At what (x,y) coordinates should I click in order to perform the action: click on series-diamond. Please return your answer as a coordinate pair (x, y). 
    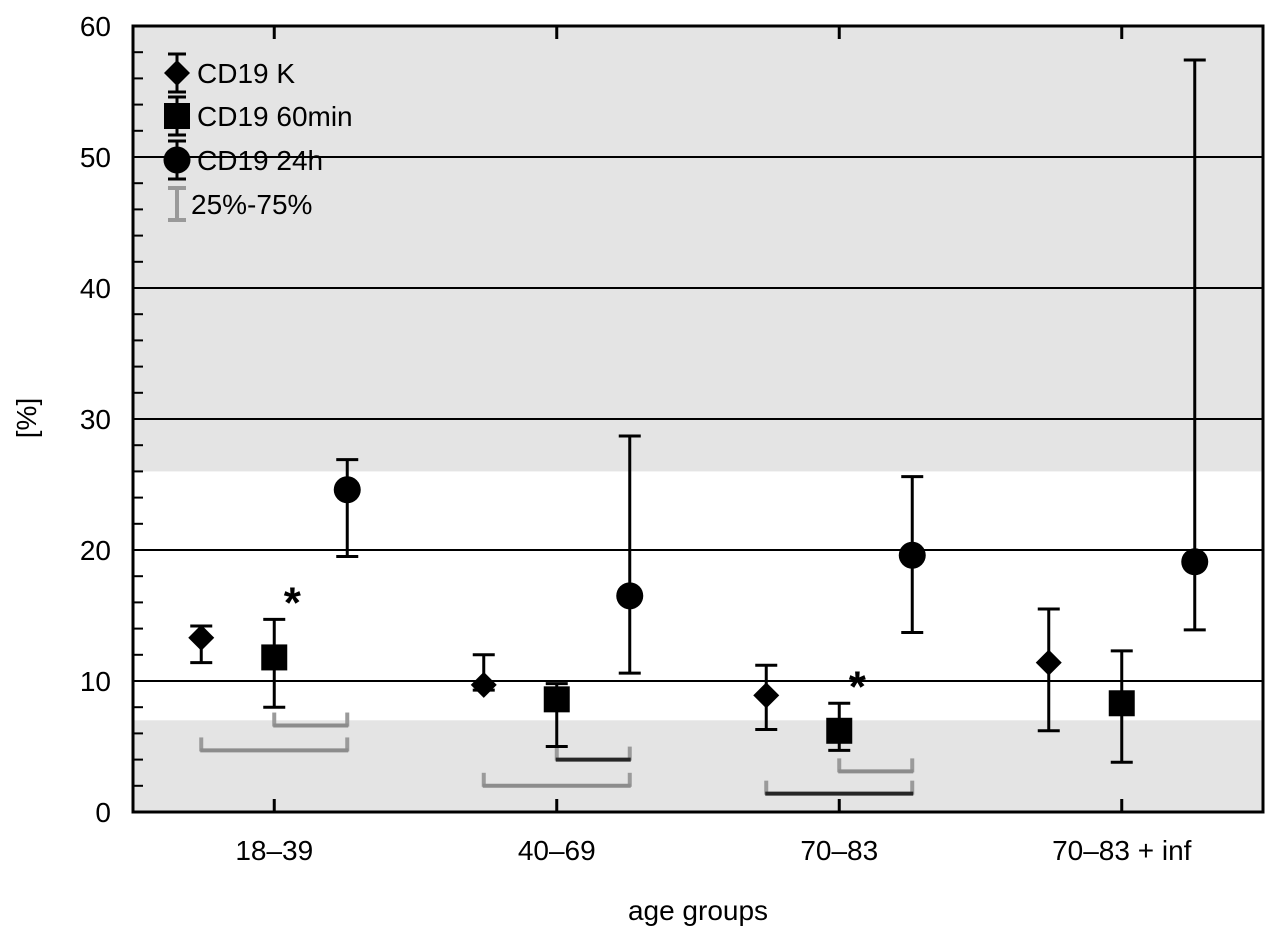
    Looking at the image, I should click on (625, 670).